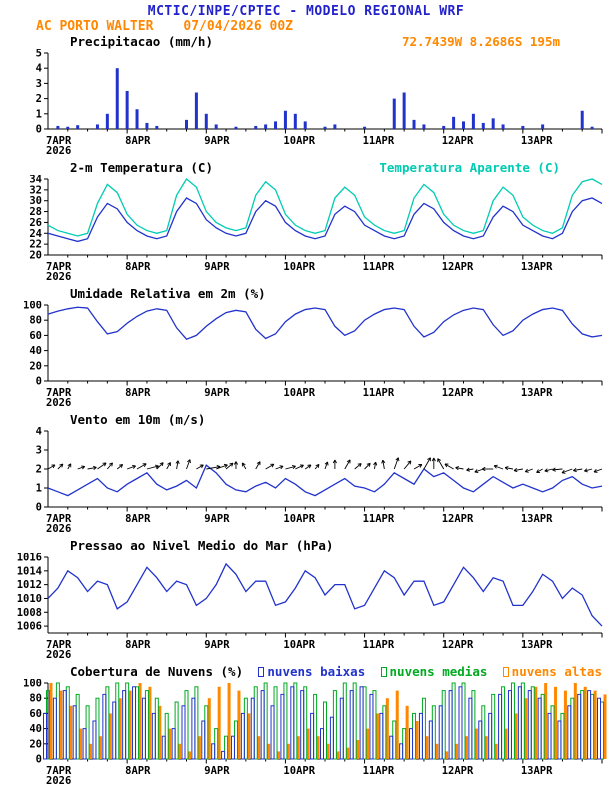  Describe the element at coordinates (35, 223) in the screenshot. I see `svg-text: 26` at that location.